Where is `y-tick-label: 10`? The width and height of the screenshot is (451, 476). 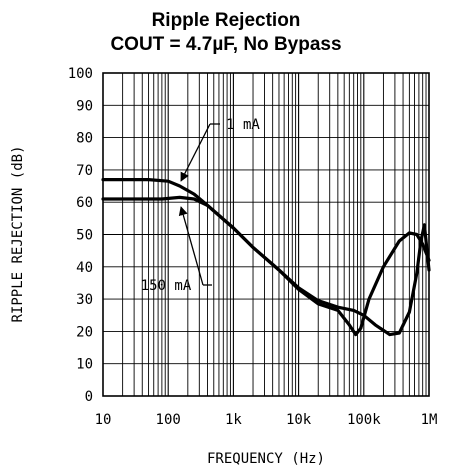 y-tick-label: 10 is located at coordinates (84, 365).